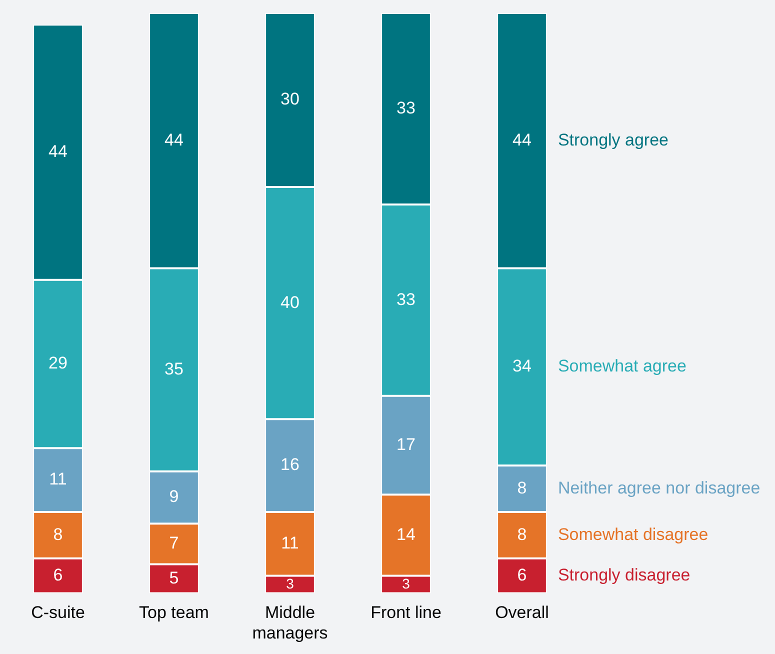 This screenshot has width=775, height=654. Describe the element at coordinates (406, 444) in the screenshot. I see `data-label: 17` at that location.